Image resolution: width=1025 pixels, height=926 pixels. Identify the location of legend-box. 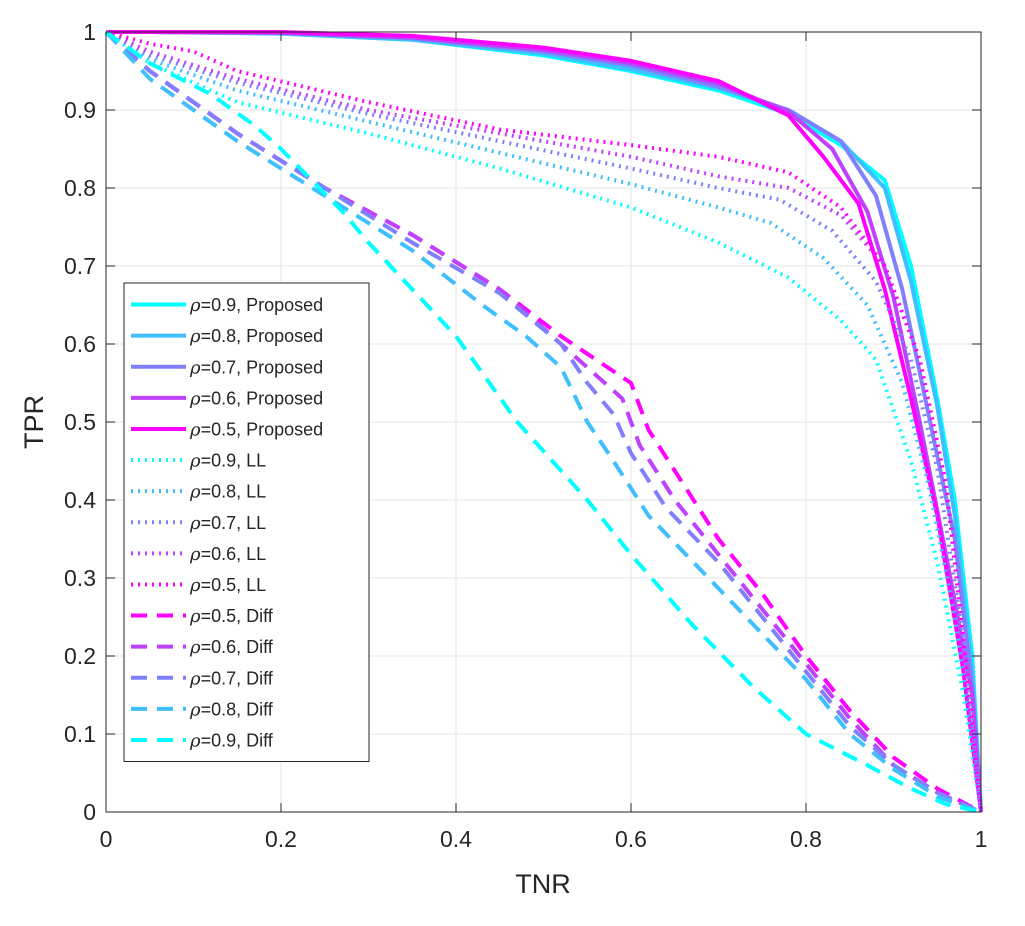
(246, 522).